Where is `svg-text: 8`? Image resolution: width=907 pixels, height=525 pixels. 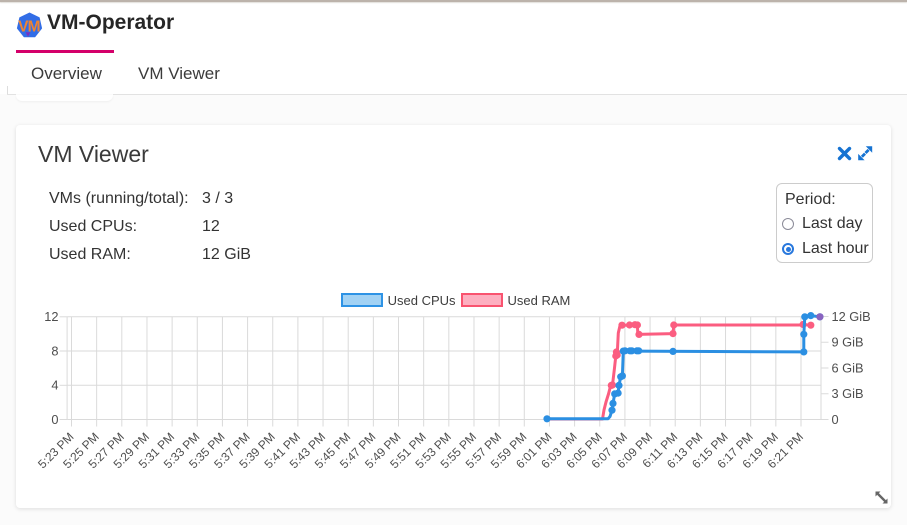
svg-text: 8 is located at coordinates (54, 350).